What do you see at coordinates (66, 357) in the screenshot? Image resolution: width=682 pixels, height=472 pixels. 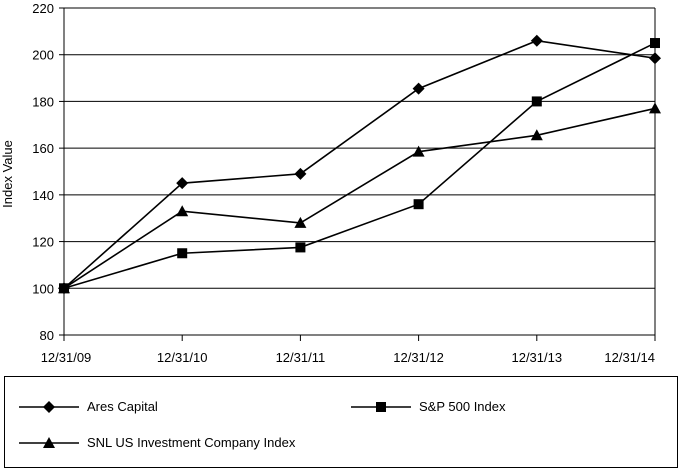 I see `x-tick-label: 12/31/09` at bounding box center [66, 357].